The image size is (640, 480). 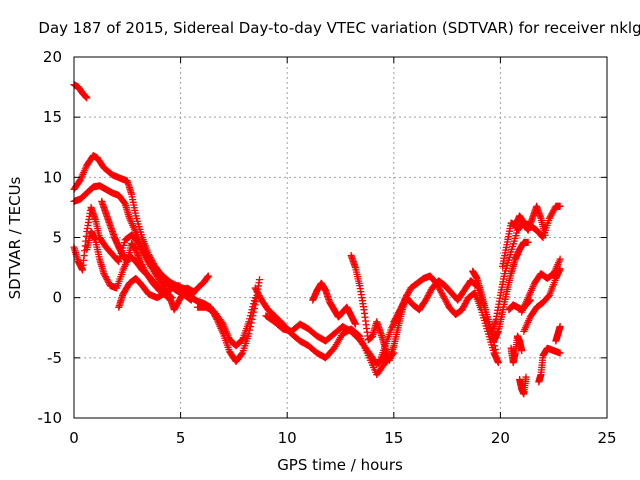 What do you see at coordinates (80, 91) in the screenshot?
I see `series-s1` at bounding box center [80, 91].